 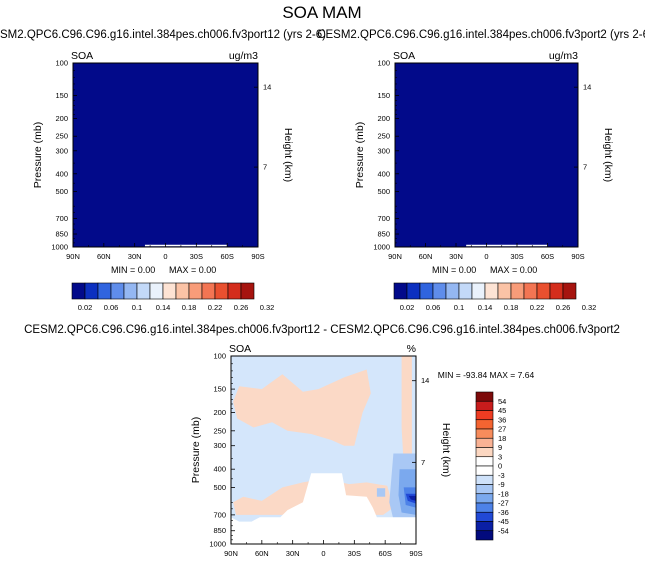 What do you see at coordinates (321, 12) in the screenshot?
I see `page-title: SOA MAM` at bounding box center [321, 12].